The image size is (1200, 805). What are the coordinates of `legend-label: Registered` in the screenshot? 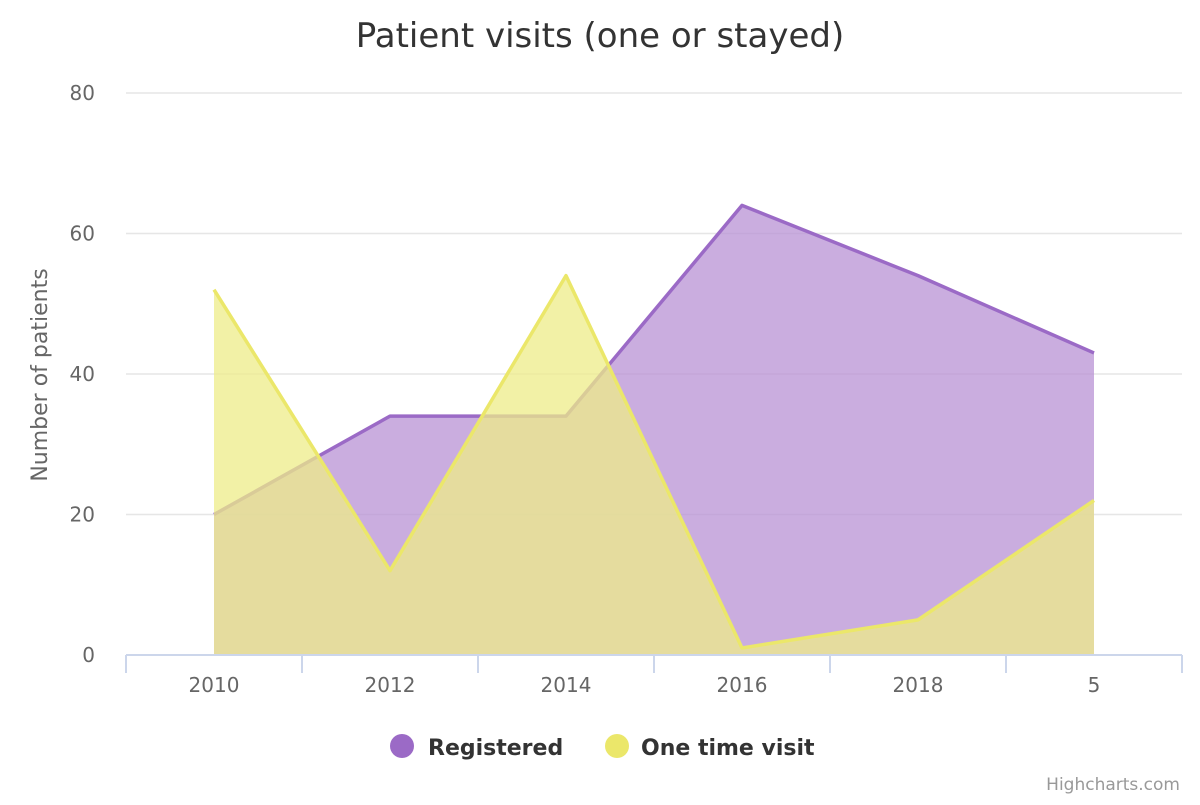 It's located at (495, 748).